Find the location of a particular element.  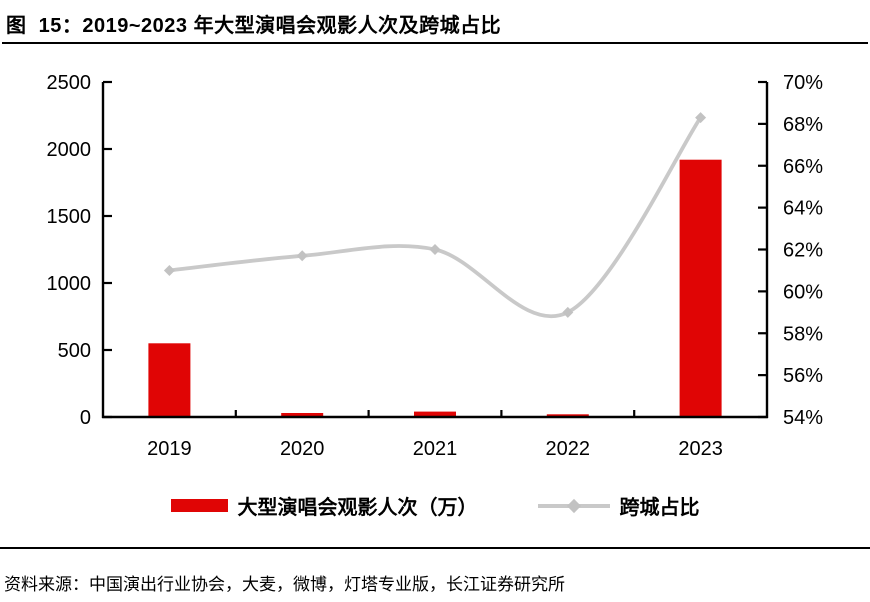

bar-2020 is located at coordinates (302, 415).